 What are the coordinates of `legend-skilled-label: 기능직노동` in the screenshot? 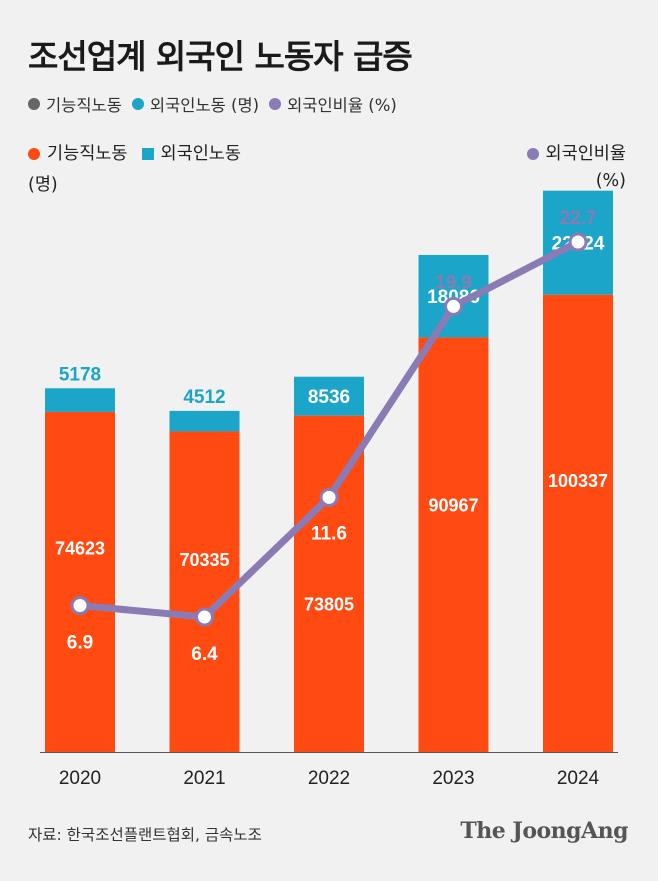 It's located at (87, 154).